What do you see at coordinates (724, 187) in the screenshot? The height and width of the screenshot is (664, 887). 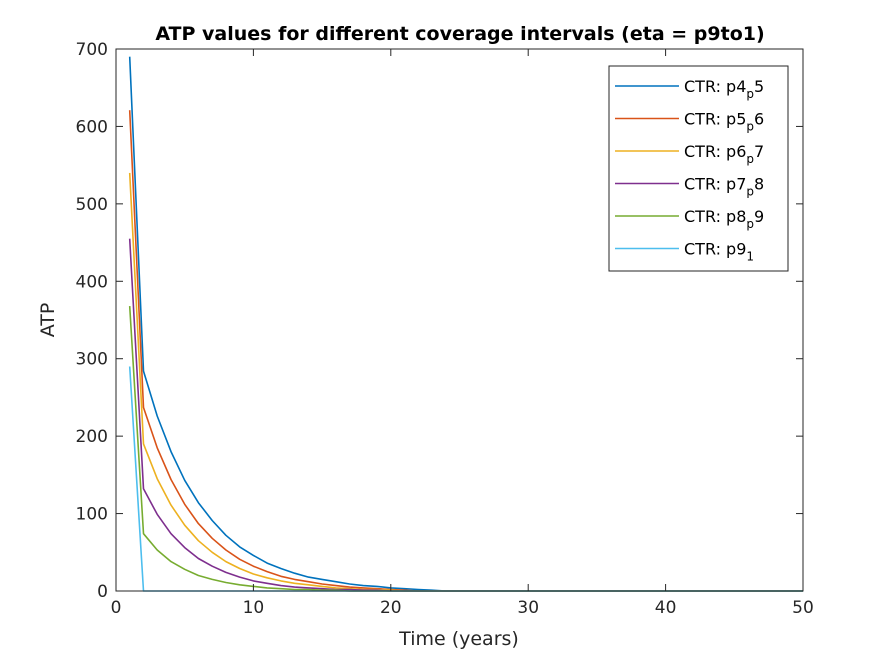 I see `legend-entry-4: CTR: p7p8` at bounding box center [724, 187].